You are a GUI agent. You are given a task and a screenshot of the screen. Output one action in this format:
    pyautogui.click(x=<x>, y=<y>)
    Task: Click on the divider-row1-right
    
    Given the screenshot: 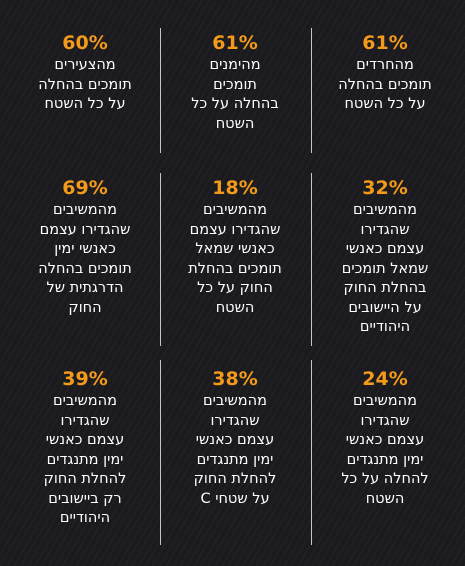 What is the action you would take?
    pyautogui.click(x=311, y=90)
    